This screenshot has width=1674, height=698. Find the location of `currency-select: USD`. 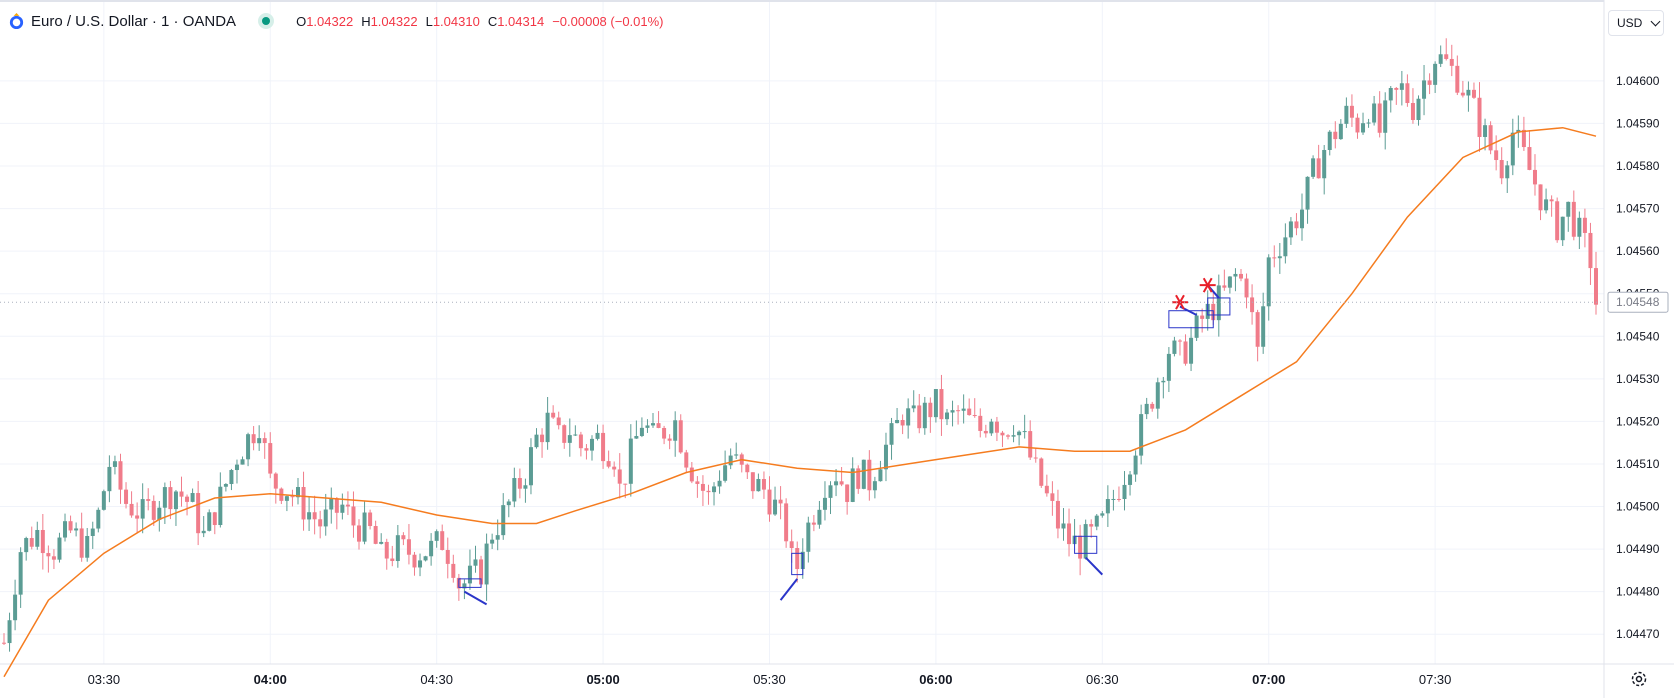

currency-select: USD is located at coordinates (1636, 23).